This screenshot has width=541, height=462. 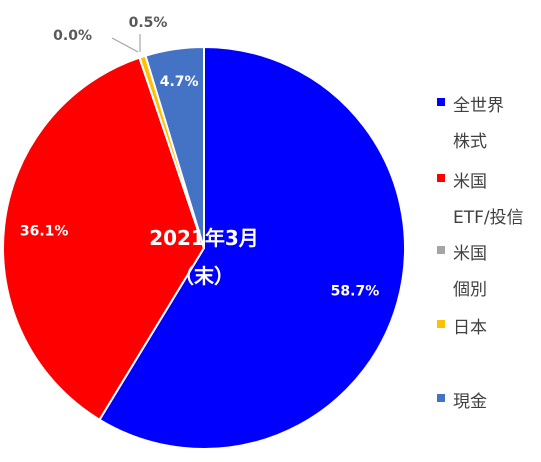 What do you see at coordinates (179, 82) in the screenshot?
I see `data-label: 4.7%` at bounding box center [179, 82].